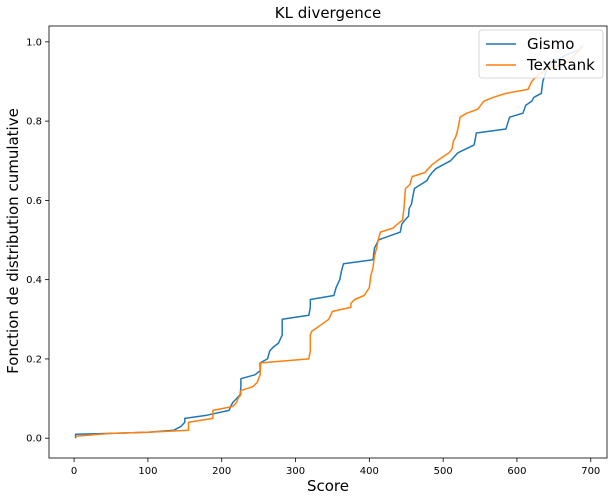  I want to click on y-tick-label: 0.0, so click(34, 439).